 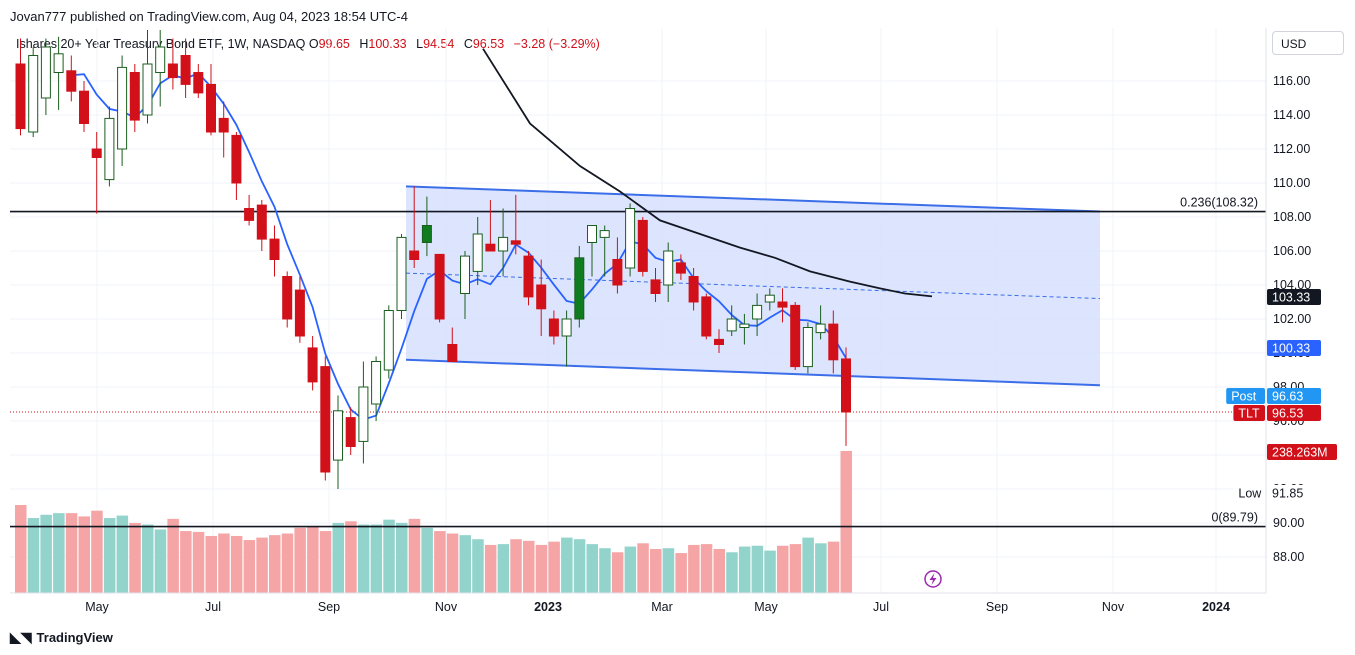 What do you see at coordinates (1291, 149) in the screenshot?
I see `y-tick-label: 112.00` at bounding box center [1291, 149].